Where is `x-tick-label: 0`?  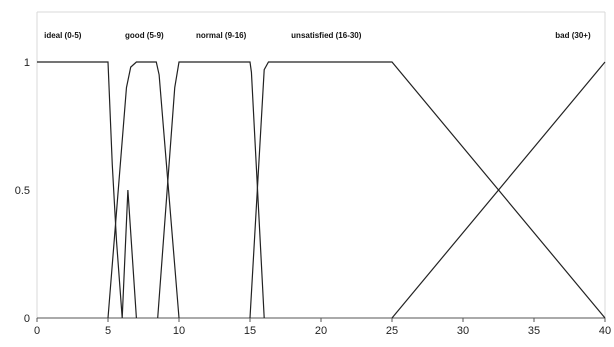
x-tick-label: 0 is located at coordinates (37, 331).